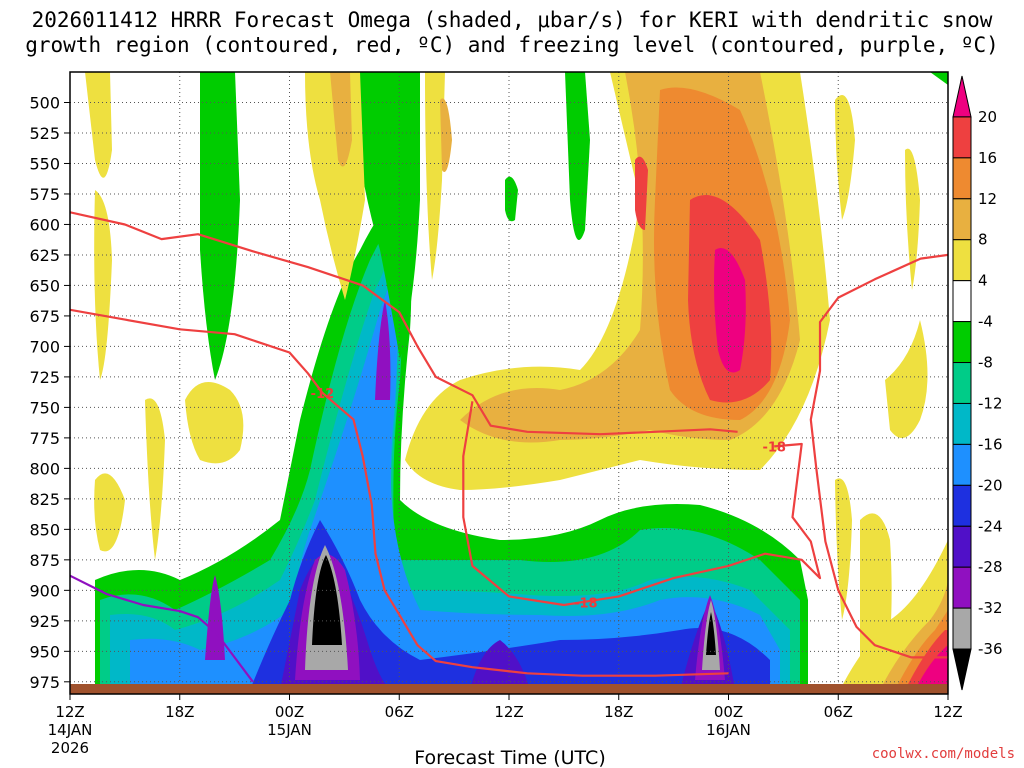  What do you see at coordinates (44, 438) in the screenshot?
I see `y-tick-label: 775` at bounding box center [44, 438].